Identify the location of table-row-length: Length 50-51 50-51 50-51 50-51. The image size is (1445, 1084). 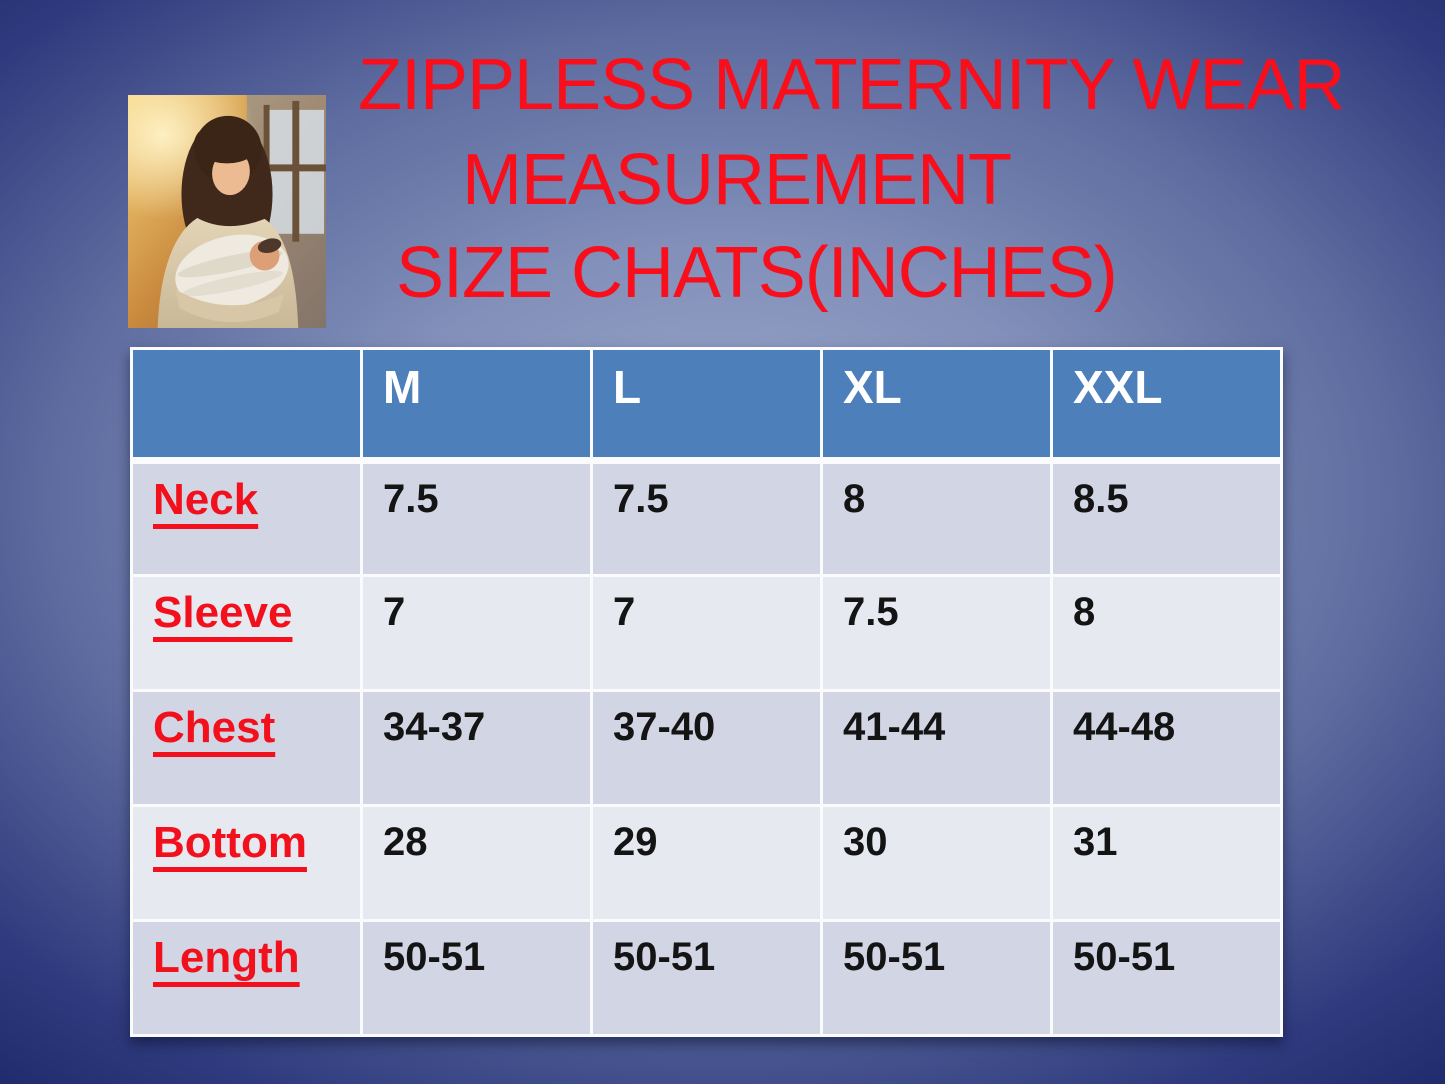
(706, 978).